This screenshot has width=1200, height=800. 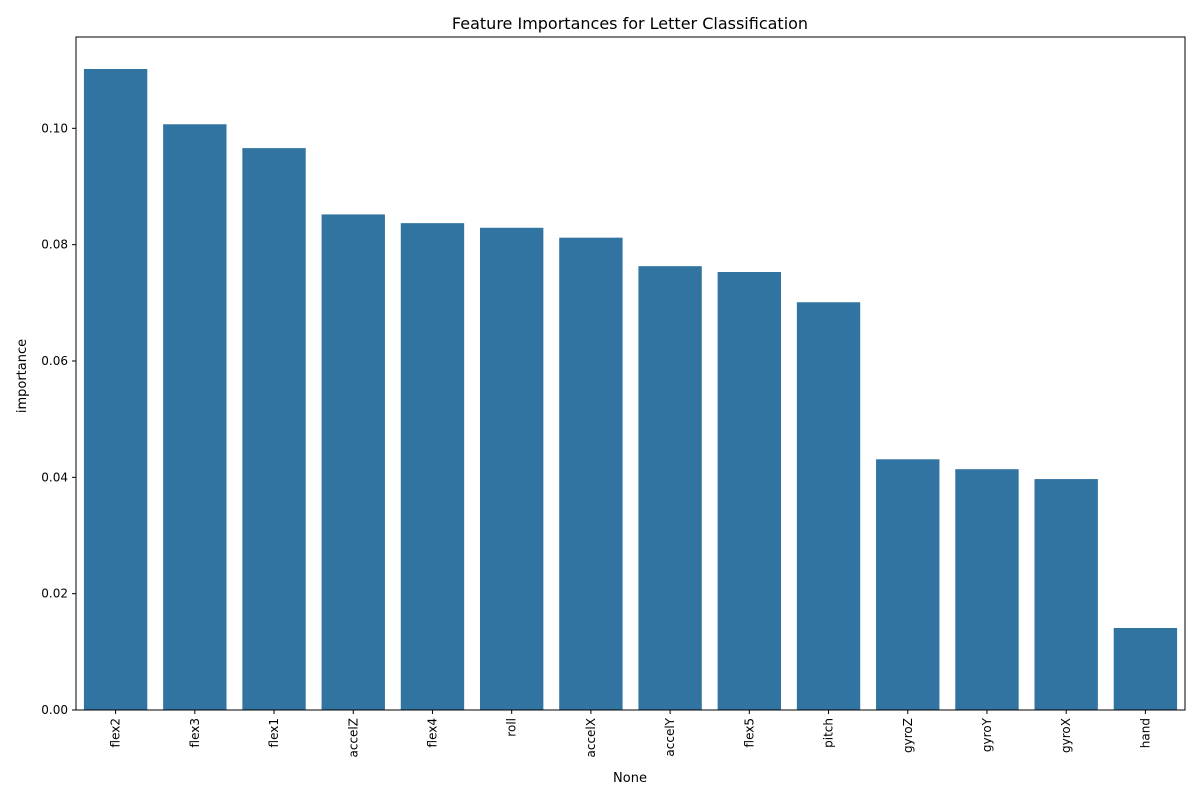 What do you see at coordinates (828, 506) in the screenshot?
I see `bar-pitch` at bounding box center [828, 506].